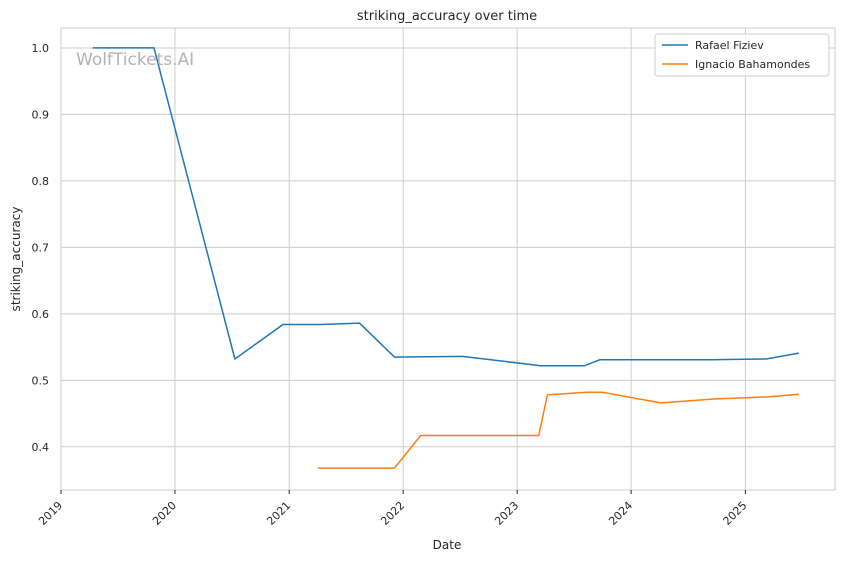 This screenshot has width=844, height=561. Describe the element at coordinates (447, 545) in the screenshot. I see `x-axis-label: Date` at that location.